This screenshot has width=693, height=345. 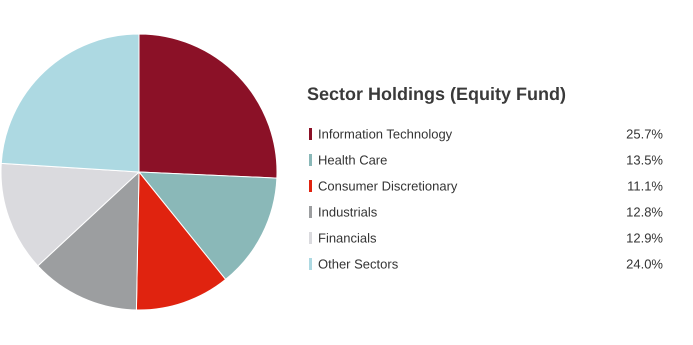 What do you see at coordinates (348, 238) in the screenshot?
I see `legend-label: Financials` at bounding box center [348, 238].